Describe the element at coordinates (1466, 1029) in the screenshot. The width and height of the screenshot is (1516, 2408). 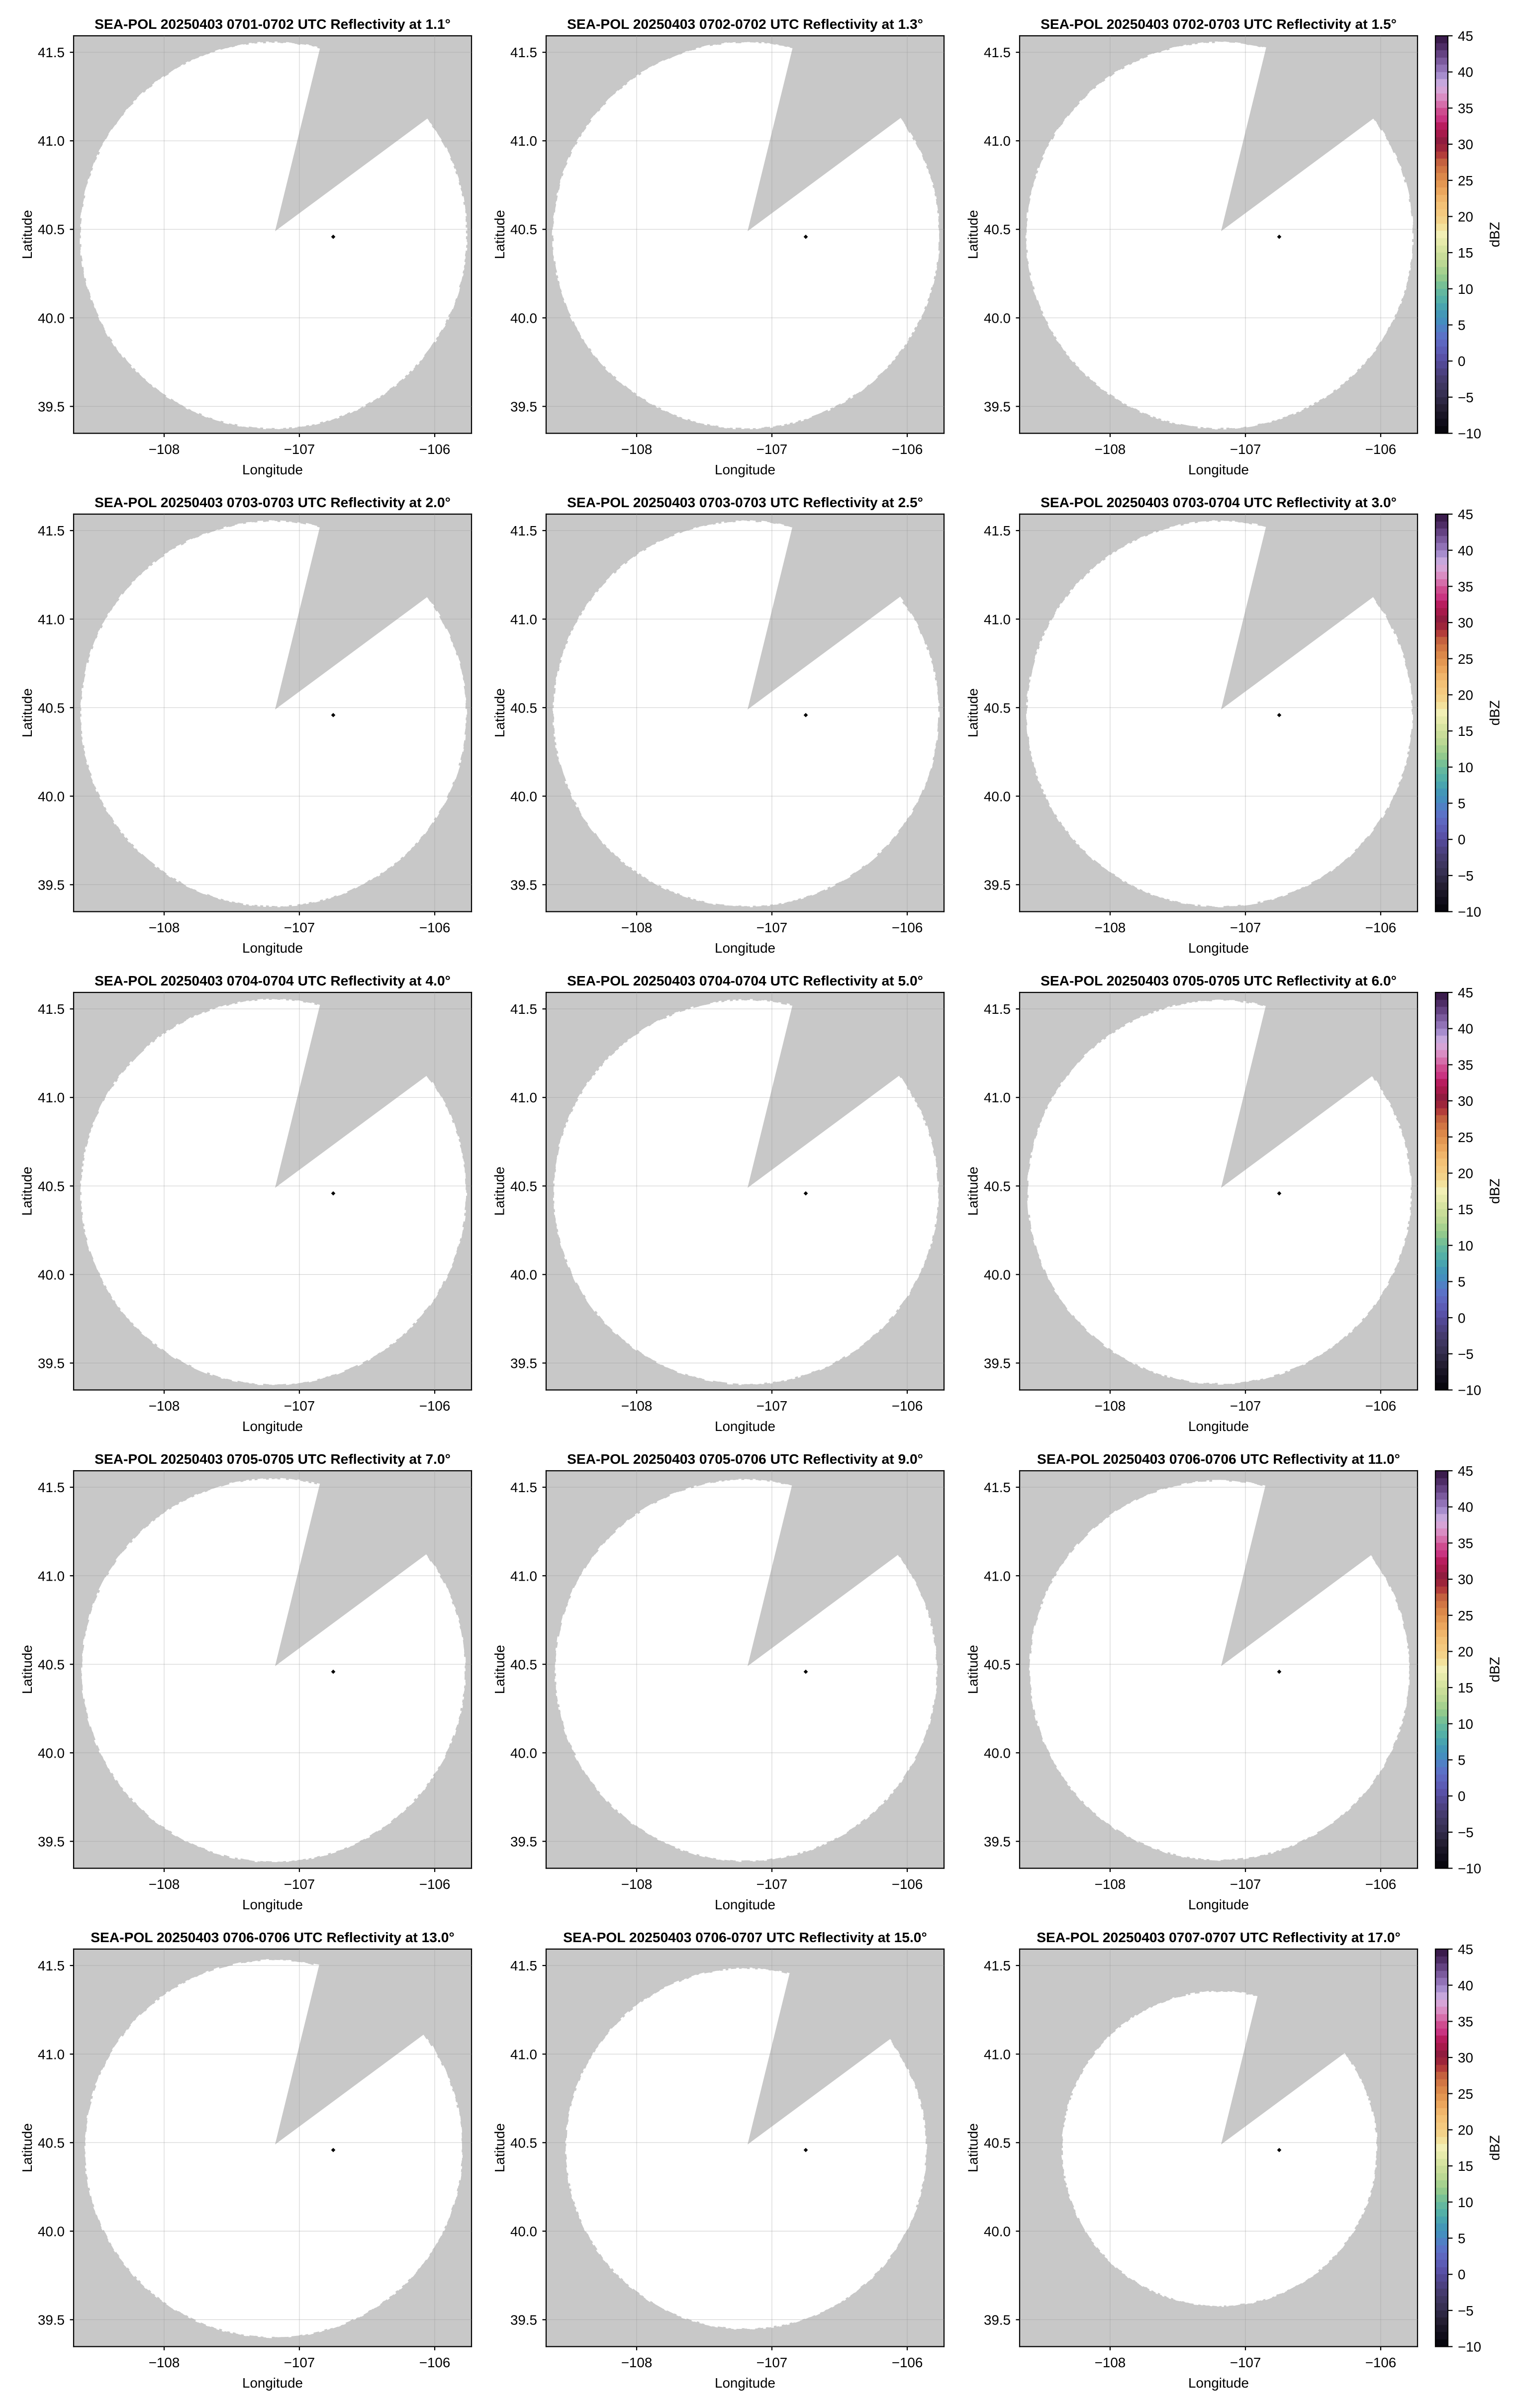
I see `svg-text: 40` at that location.